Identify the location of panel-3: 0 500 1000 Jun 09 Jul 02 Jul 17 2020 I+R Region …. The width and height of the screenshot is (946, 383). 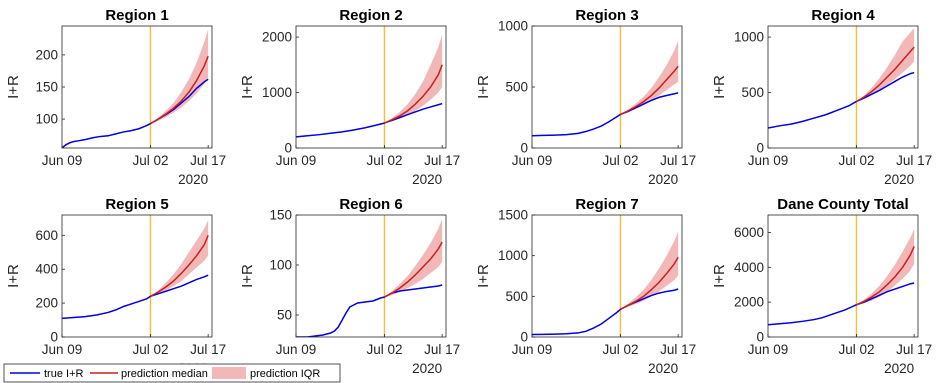
(585, 97).